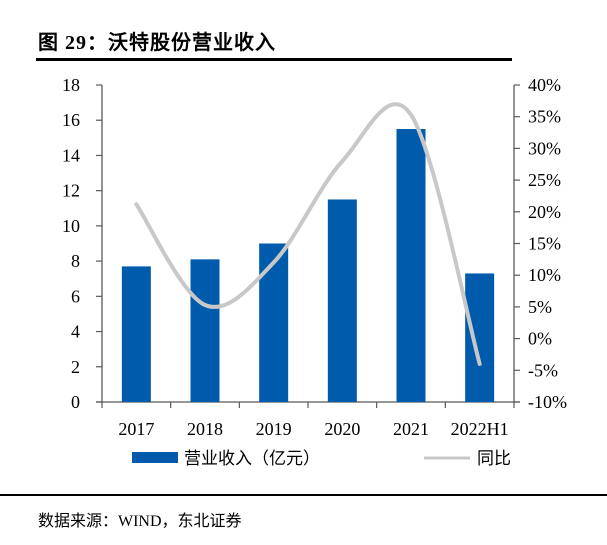  Describe the element at coordinates (71, 226) in the screenshot. I see `left-tick-label: 10` at that location.